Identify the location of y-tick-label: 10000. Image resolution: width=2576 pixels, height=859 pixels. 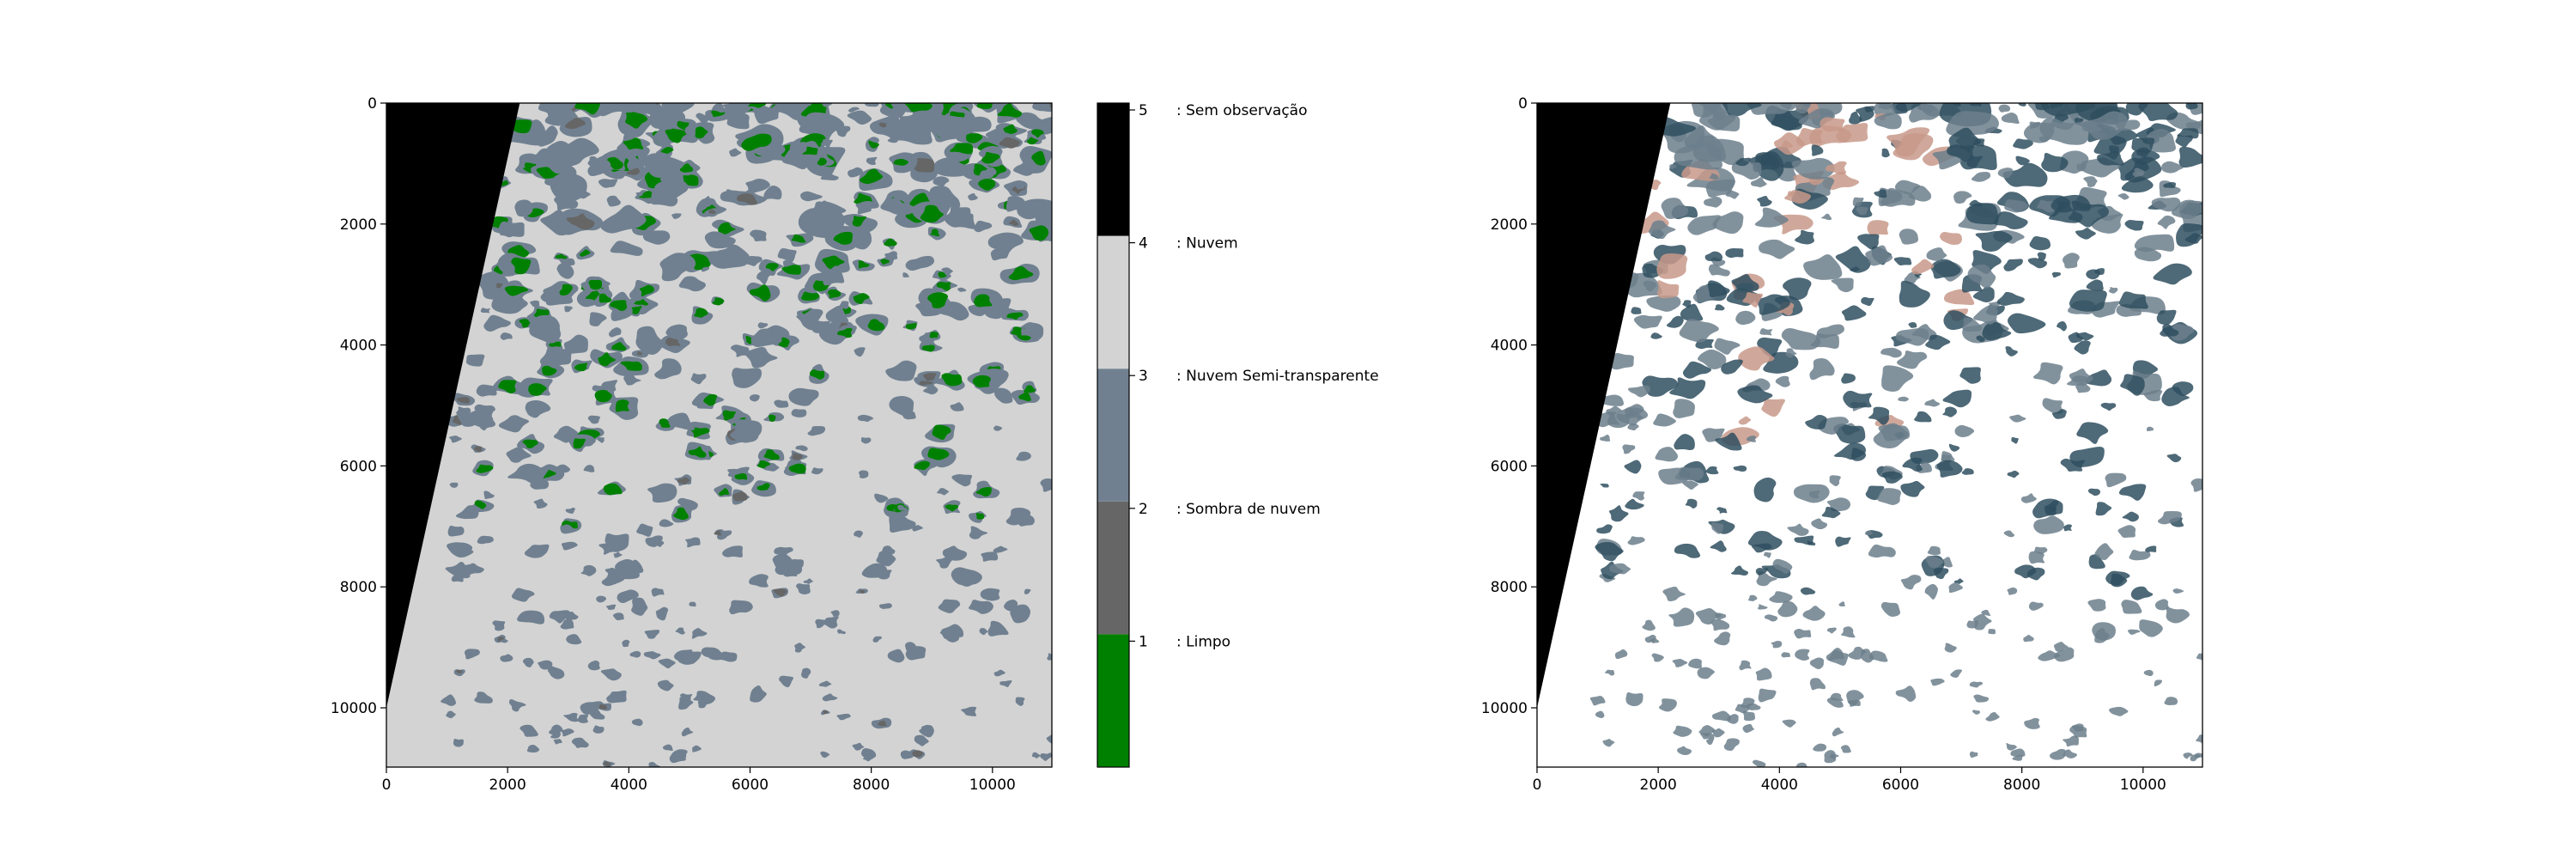
(354, 709).